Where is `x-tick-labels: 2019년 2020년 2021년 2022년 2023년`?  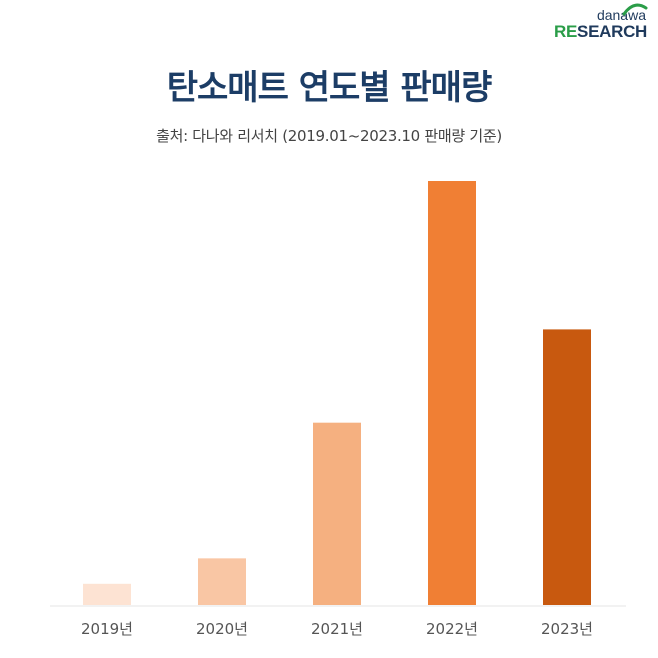 x-tick-labels: 2019년 2020년 2021년 2022년 2023년 is located at coordinates (337, 629).